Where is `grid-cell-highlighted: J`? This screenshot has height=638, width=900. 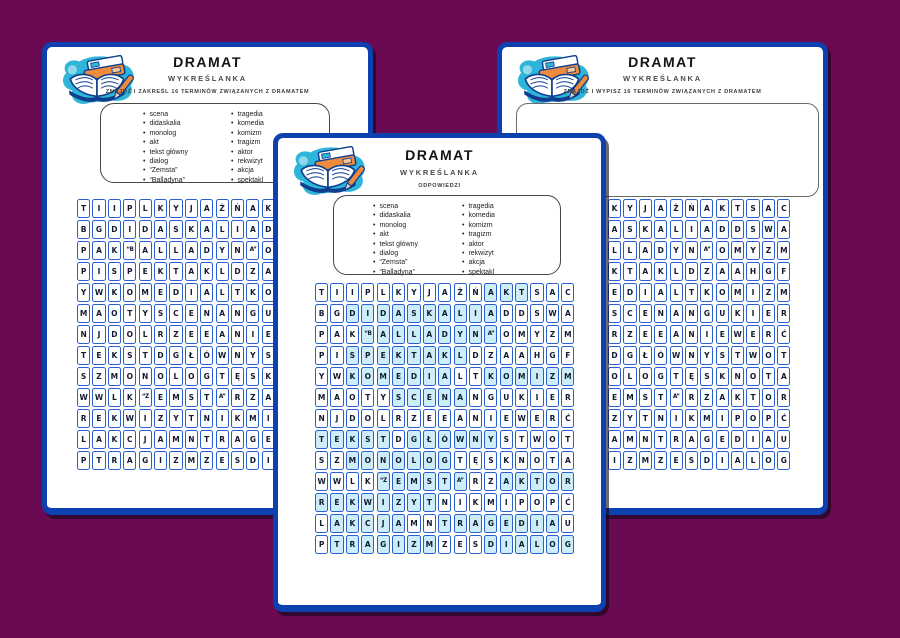 grid-cell-highlighted: J is located at coordinates (383, 523).